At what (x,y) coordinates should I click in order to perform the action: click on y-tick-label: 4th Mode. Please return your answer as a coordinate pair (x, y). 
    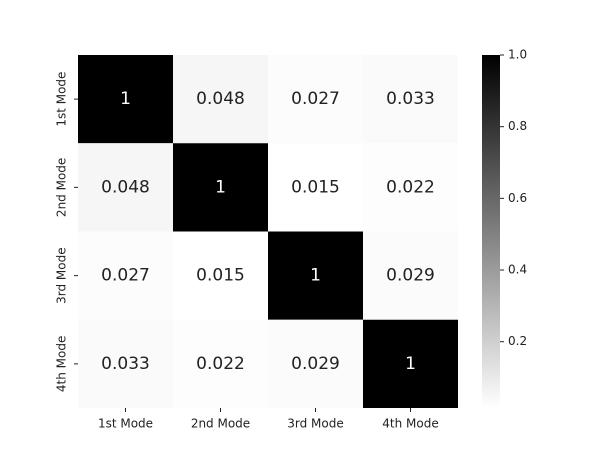
    Looking at the image, I should click on (62, 364).